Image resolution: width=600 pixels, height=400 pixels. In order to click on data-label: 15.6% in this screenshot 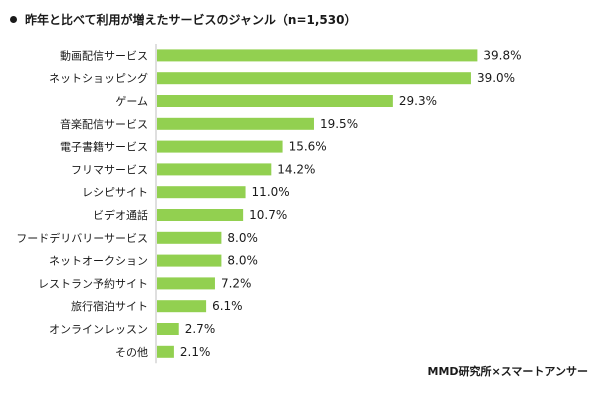, I will do `click(308, 147)`.